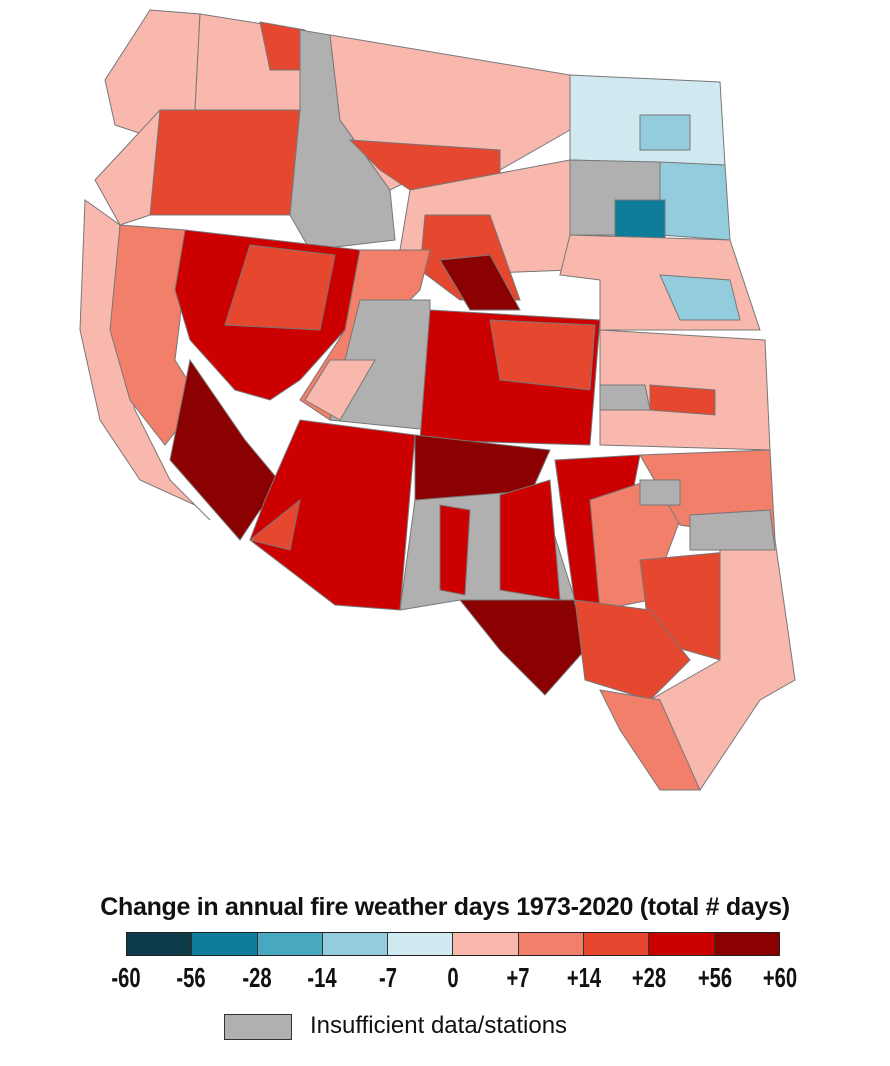  What do you see at coordinates (191, 977) in the screenshot?
I see `legend-tick-label: -56` at bounding box center [191, 977].